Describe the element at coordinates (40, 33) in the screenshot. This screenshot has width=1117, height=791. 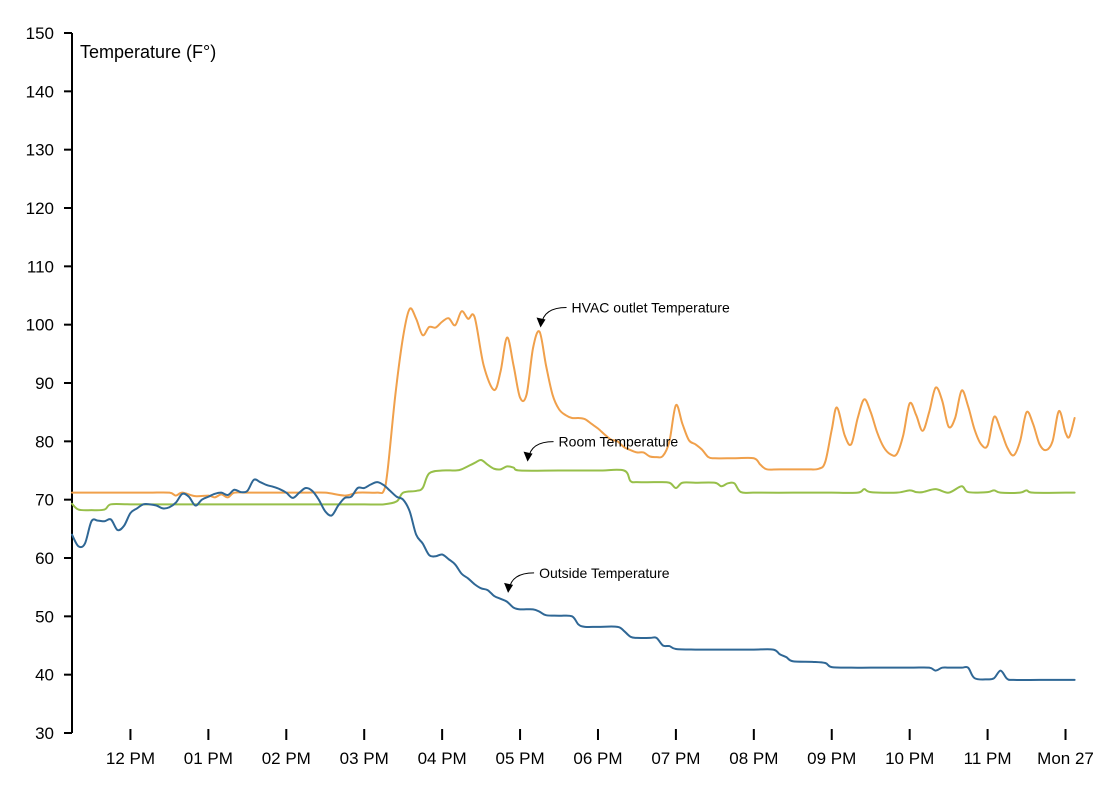
I see `y-tick-label: 150` at that location.